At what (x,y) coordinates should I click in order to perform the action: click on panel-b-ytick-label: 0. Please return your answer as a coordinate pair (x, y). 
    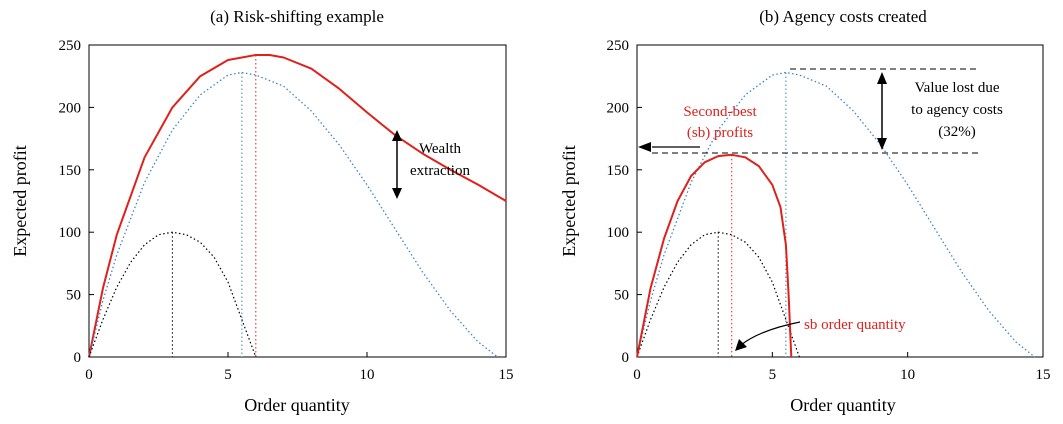
    Looking at the image, I should click on (626, 358).